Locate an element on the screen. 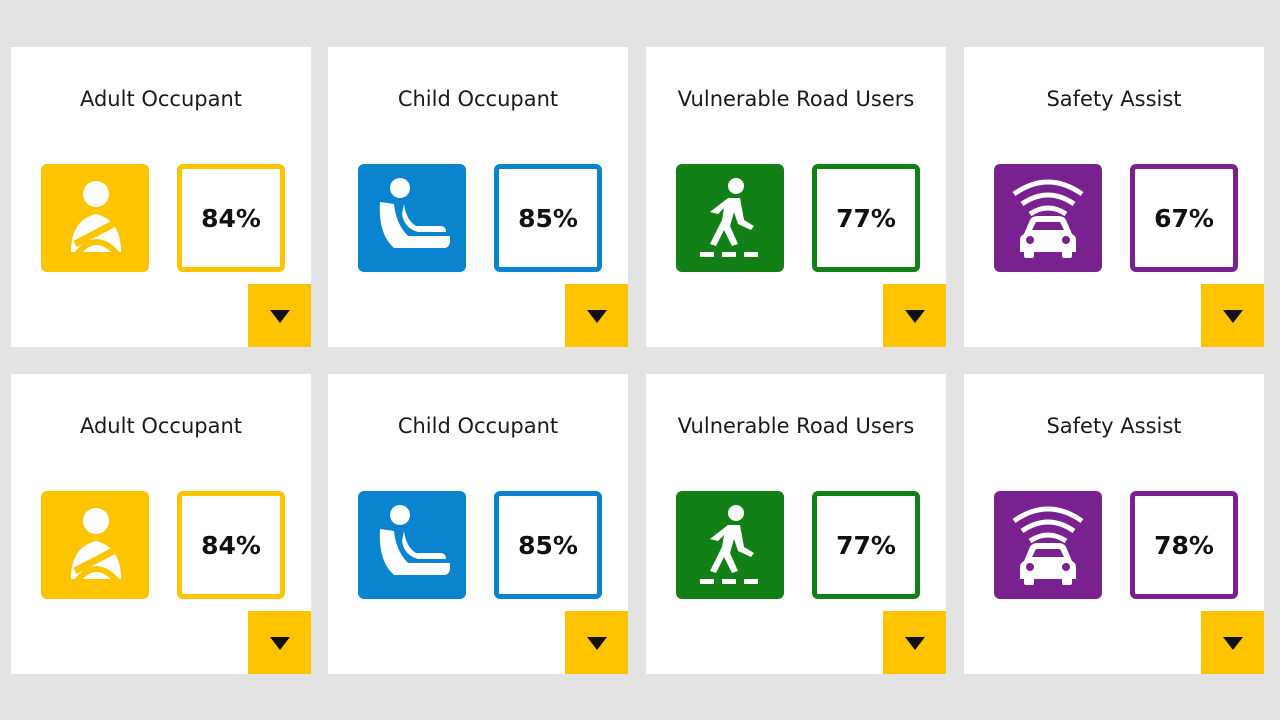 The width and height of the screenshot is (1280, 720). score-box: 67% is located at coordinates (1184, 218).